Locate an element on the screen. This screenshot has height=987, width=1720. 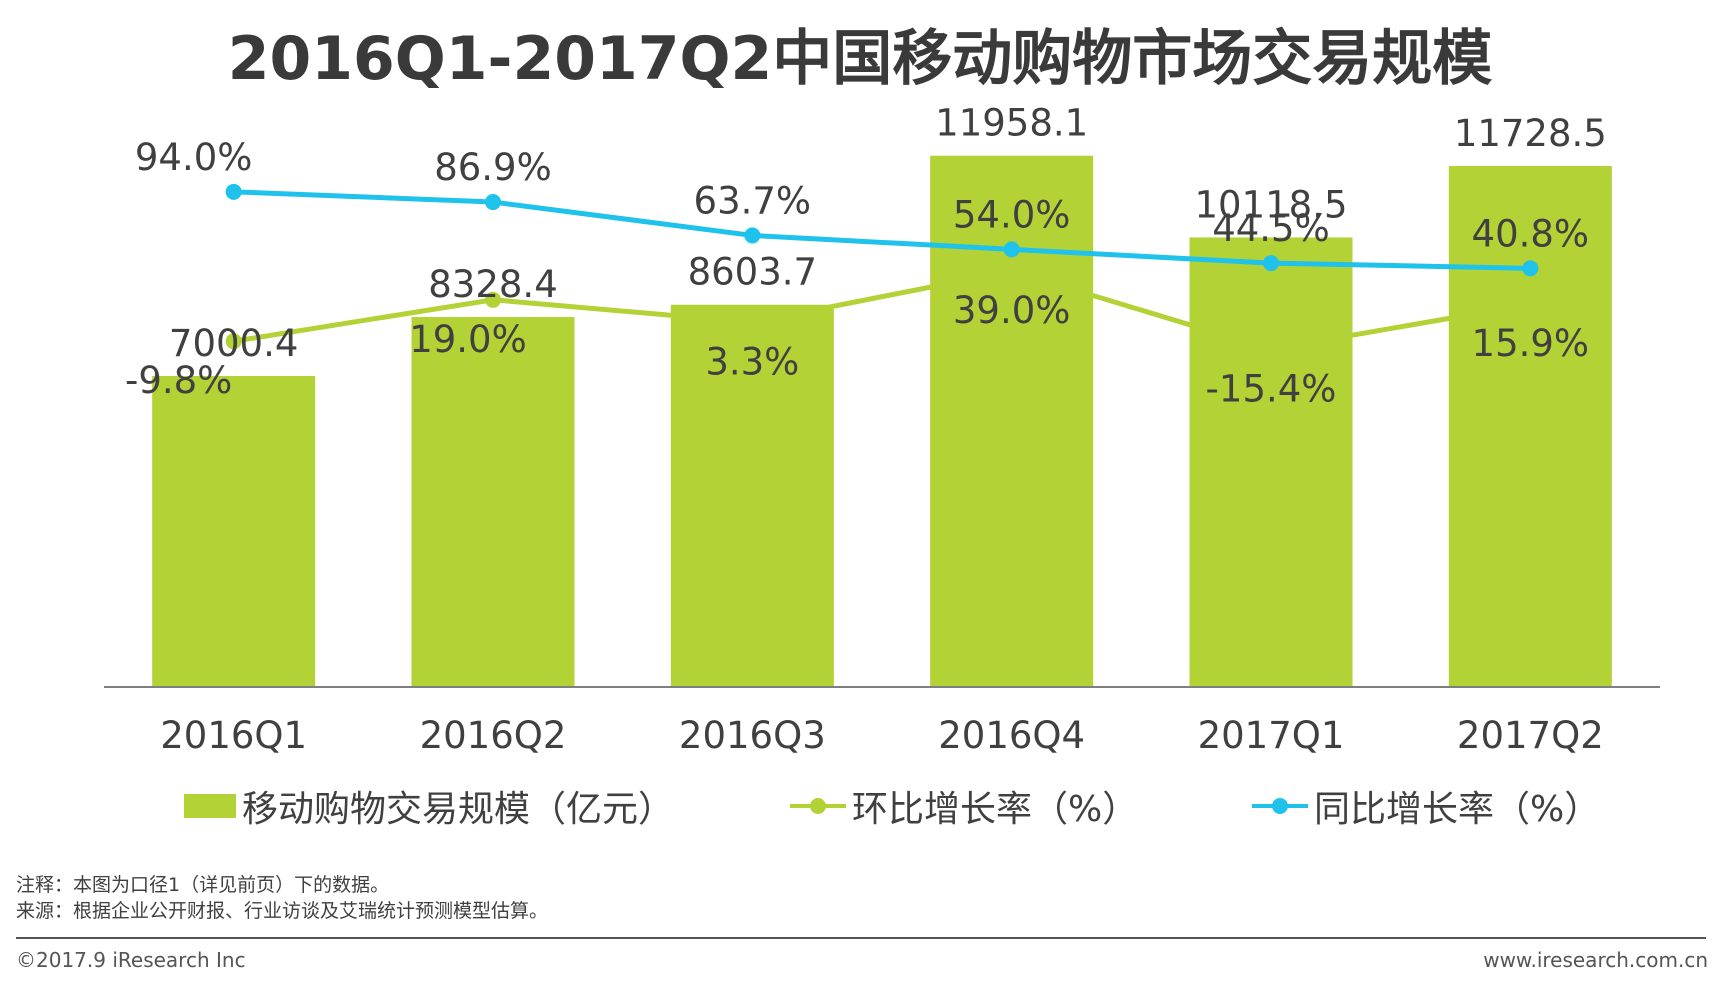
x-tick-label-2016Q3: 2016Q3 is located at coordinates (752, 735).